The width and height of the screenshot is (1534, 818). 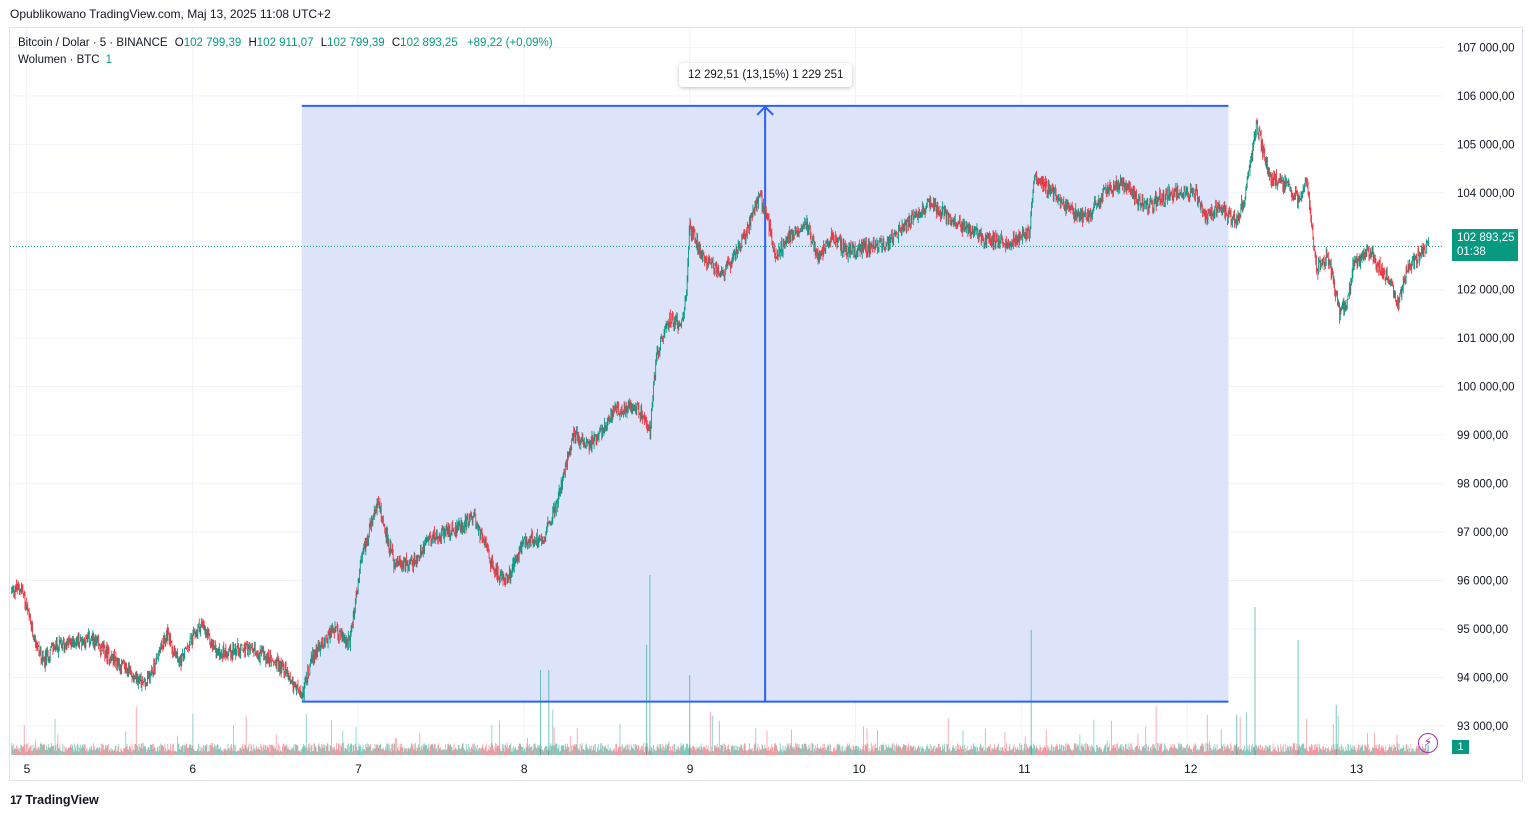 What do you see at coordinates (766, 75) in the screenshot?
I see `measure-label: 12 292,51 (13,15%) 1 229 251` at bounding box center [766, 75].